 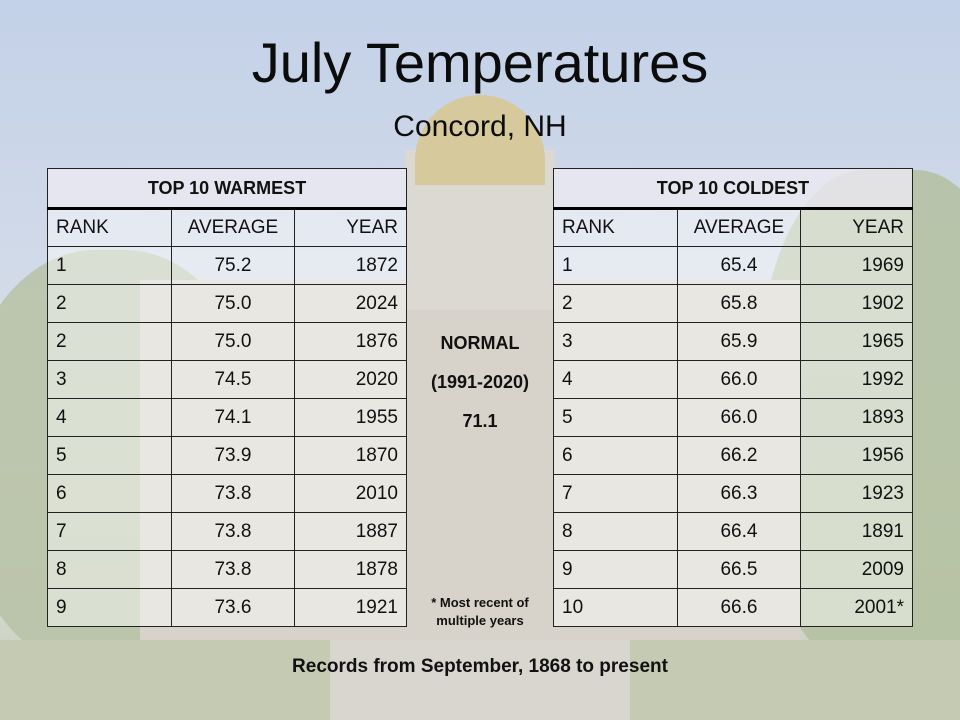 I want to click on table-heading: TOP 10 WARMEST, so click(x=227, y=189).